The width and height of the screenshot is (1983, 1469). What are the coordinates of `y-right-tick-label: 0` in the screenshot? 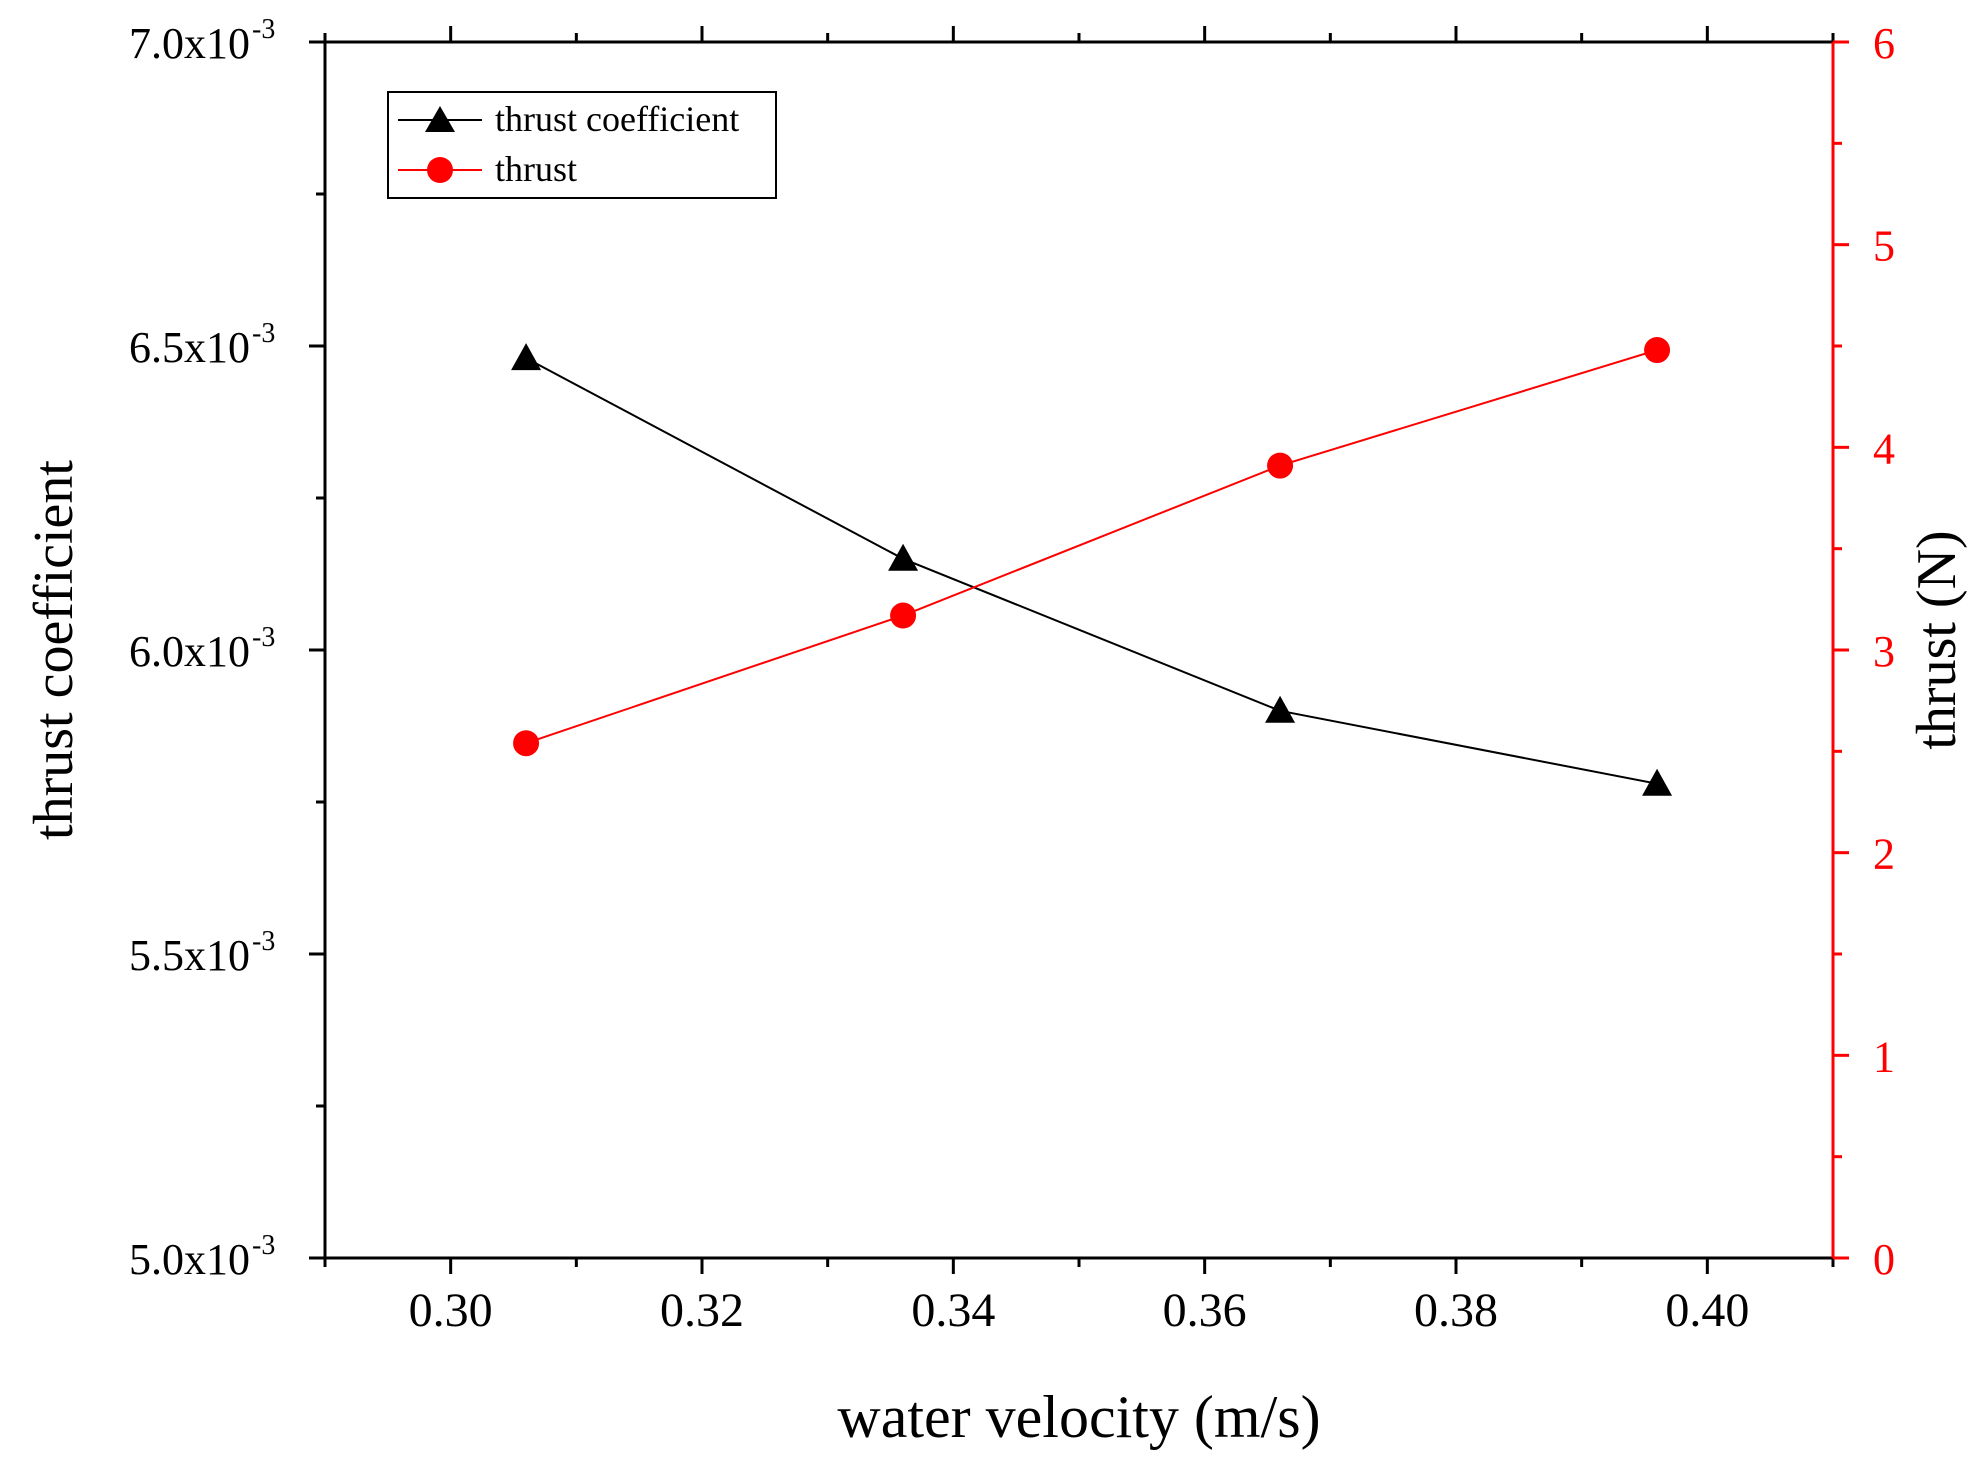 It's located at (1884, 1259).